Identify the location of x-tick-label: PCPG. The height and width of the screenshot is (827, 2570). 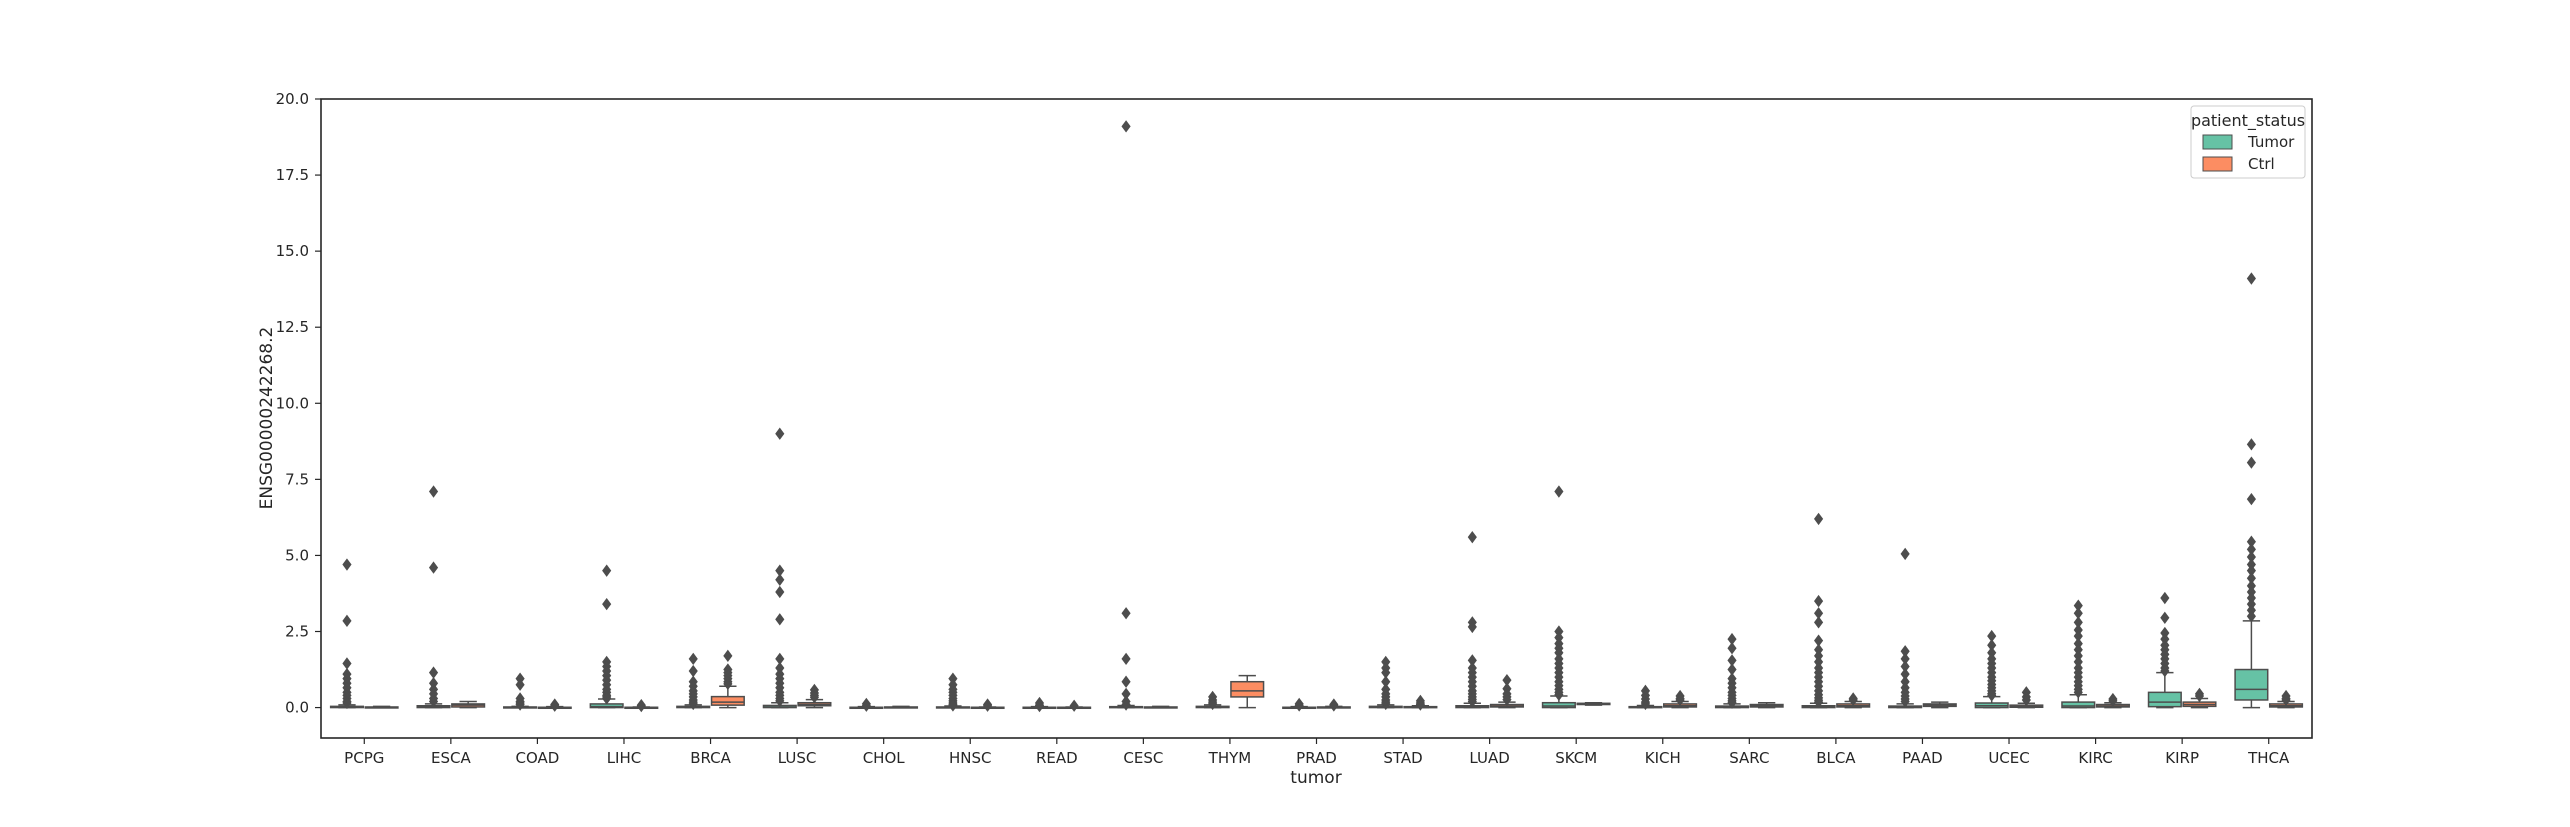
(364, 758).